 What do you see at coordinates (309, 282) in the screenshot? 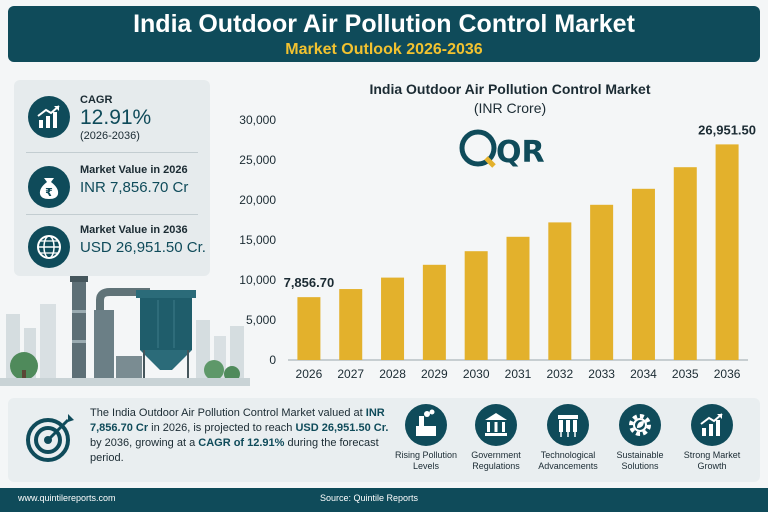
I see `data-label-2026: 7,856.70` at bounding box center [309, 282].